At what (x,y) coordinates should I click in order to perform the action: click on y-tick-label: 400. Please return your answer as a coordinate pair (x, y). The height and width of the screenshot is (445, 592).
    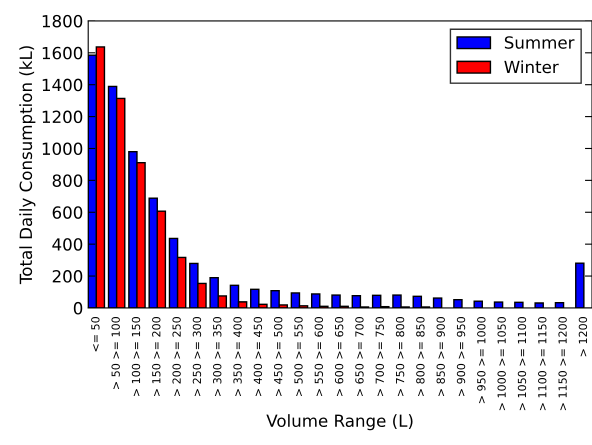
    Looking at the image, I should click on (67, 244).